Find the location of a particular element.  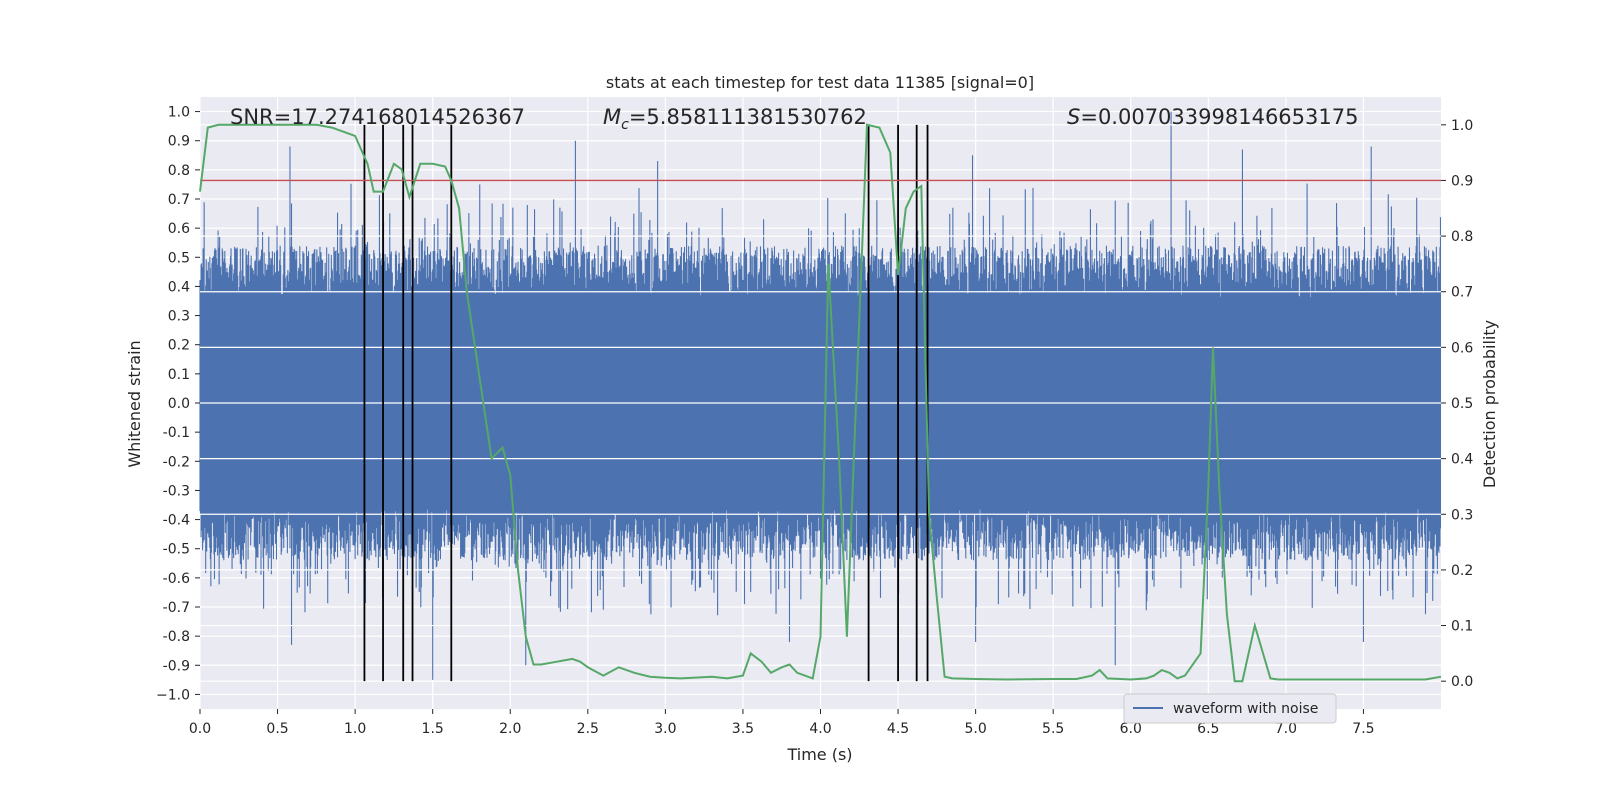

y-axis-right-label: Detection probability is located at coordinates (1489, 404).